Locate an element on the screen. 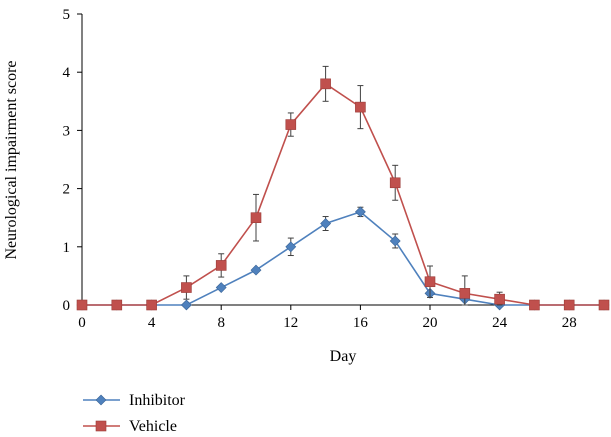  legend-item-vehicle: Vehicle is located at coordinates (130, 426).